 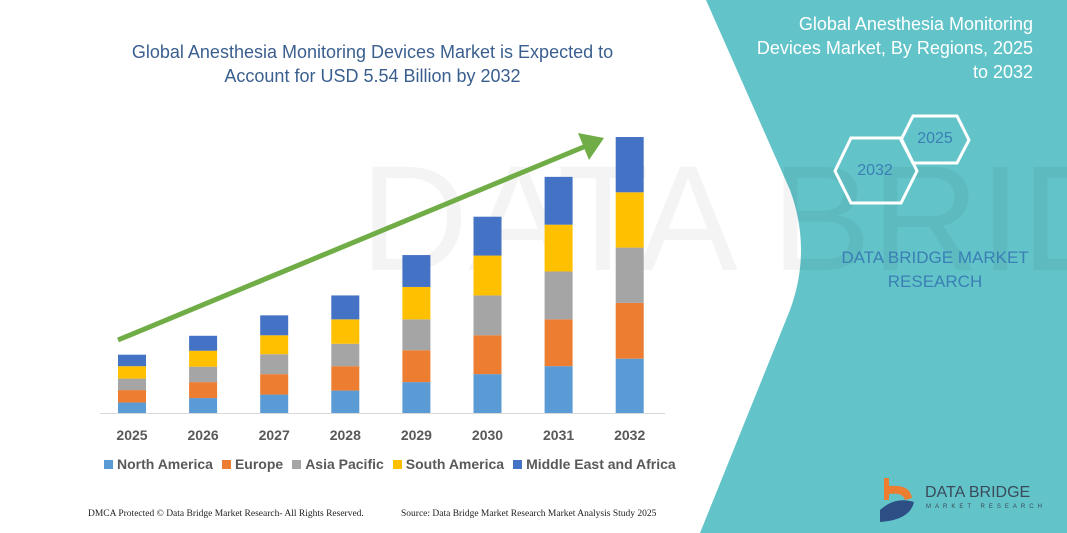 I want to click on legend-item: Middle East and Africa, so click(x=594, y=464).